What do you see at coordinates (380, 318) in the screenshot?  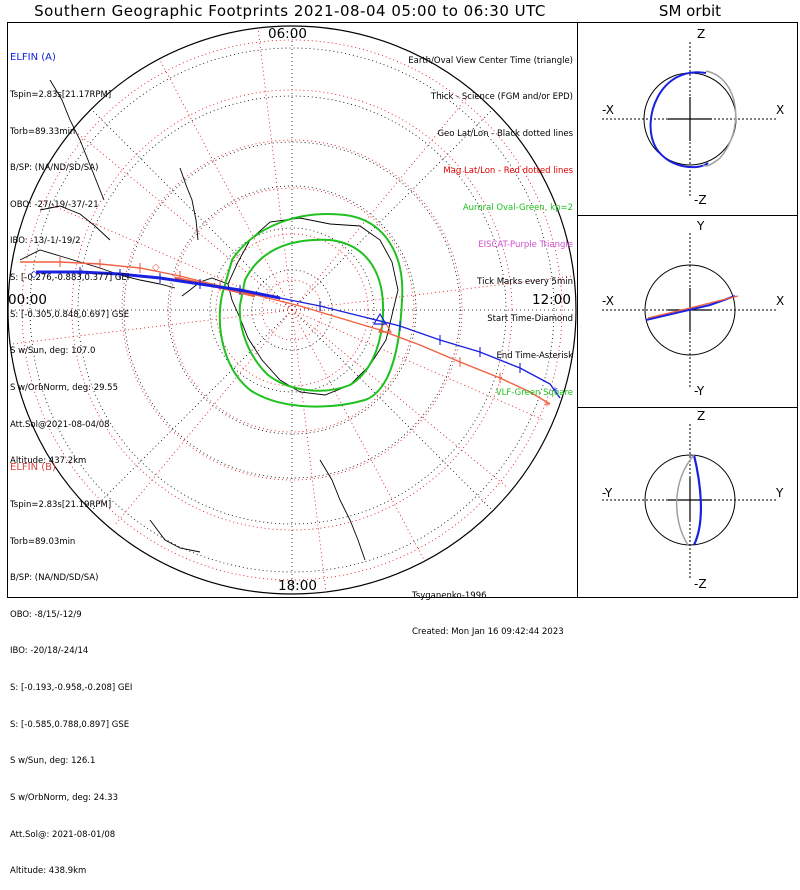 I see `elfin-a-center-triangle` at bounding box center [380, 318].